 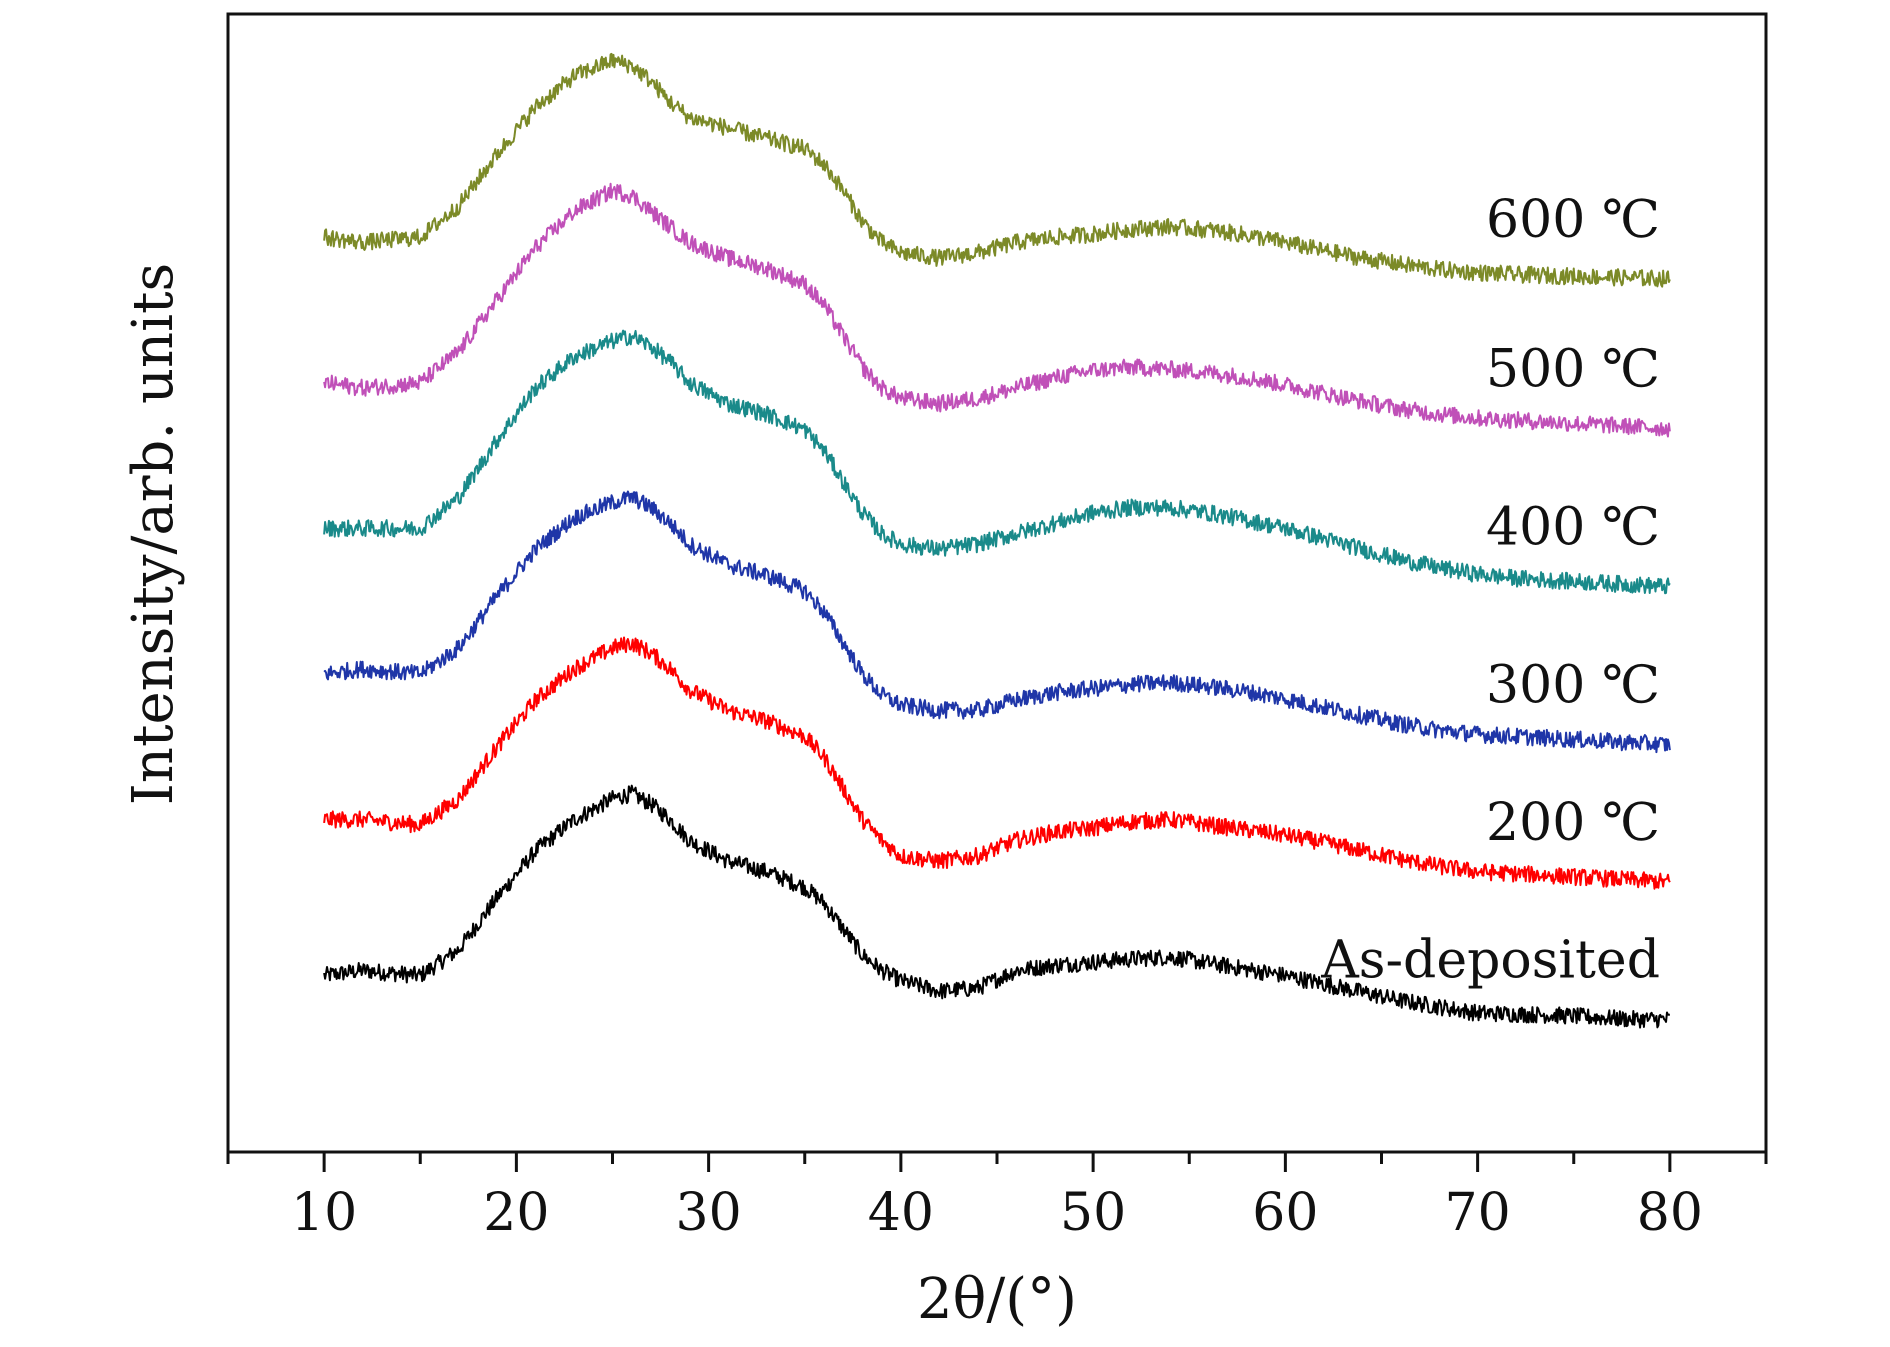 I want to click on series-label: 600 ℃, so click(x=1573, y=220).